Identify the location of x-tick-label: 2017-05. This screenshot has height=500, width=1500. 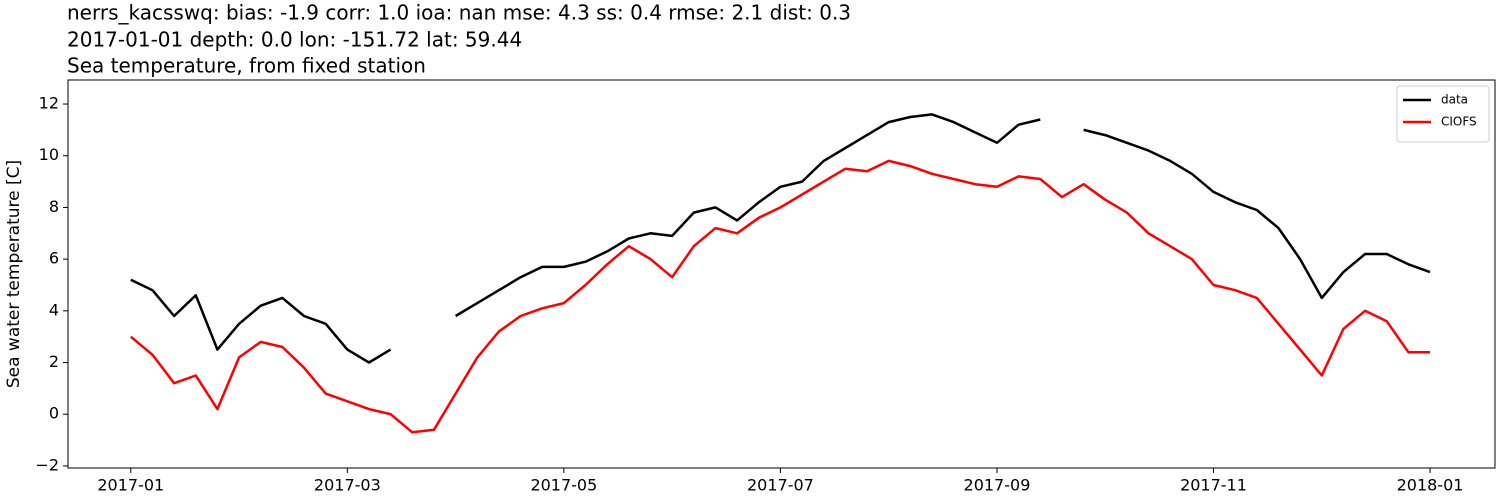
(563, 485).